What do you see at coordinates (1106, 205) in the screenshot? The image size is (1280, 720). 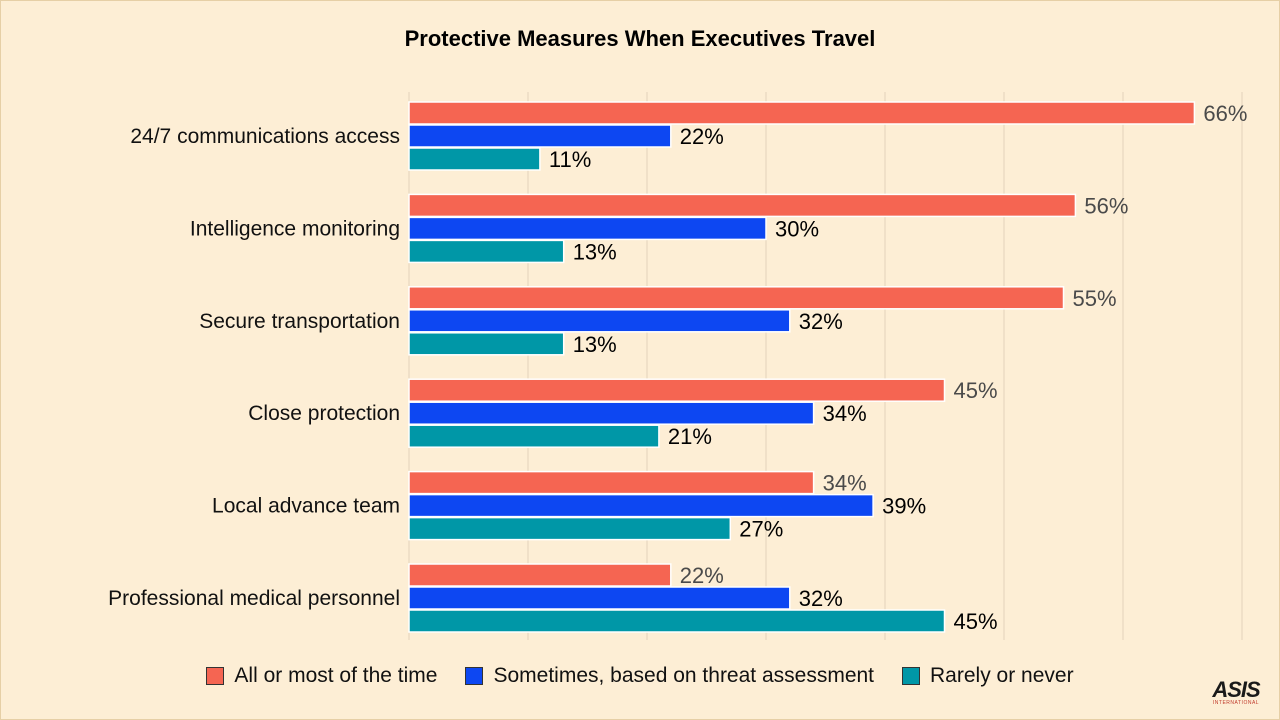 I see `data-label-intelligence-monitoring-all-or-most-of-the-time: 56%` at bounding box center [1106, 205].